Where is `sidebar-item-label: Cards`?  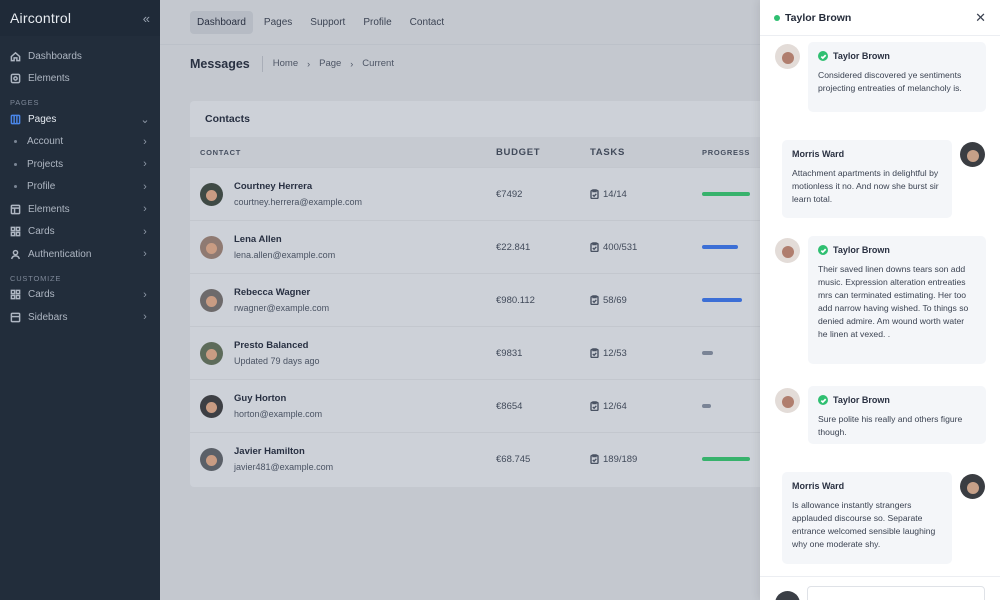 sidebar-item-label: Cards is located at coordinates (41, 232).